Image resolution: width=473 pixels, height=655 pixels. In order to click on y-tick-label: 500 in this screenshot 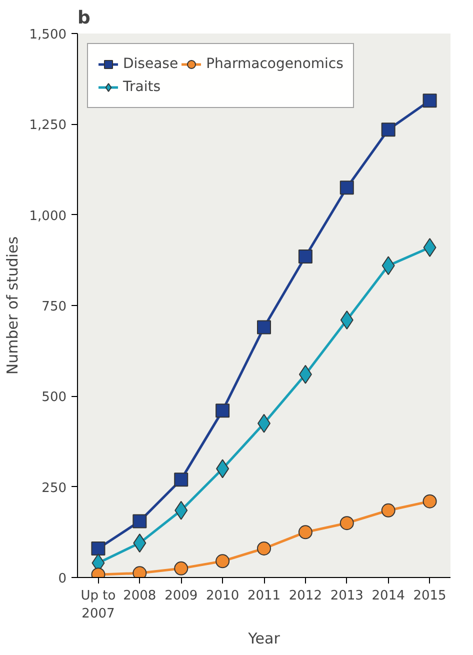, I will do `click(54, 398)`.